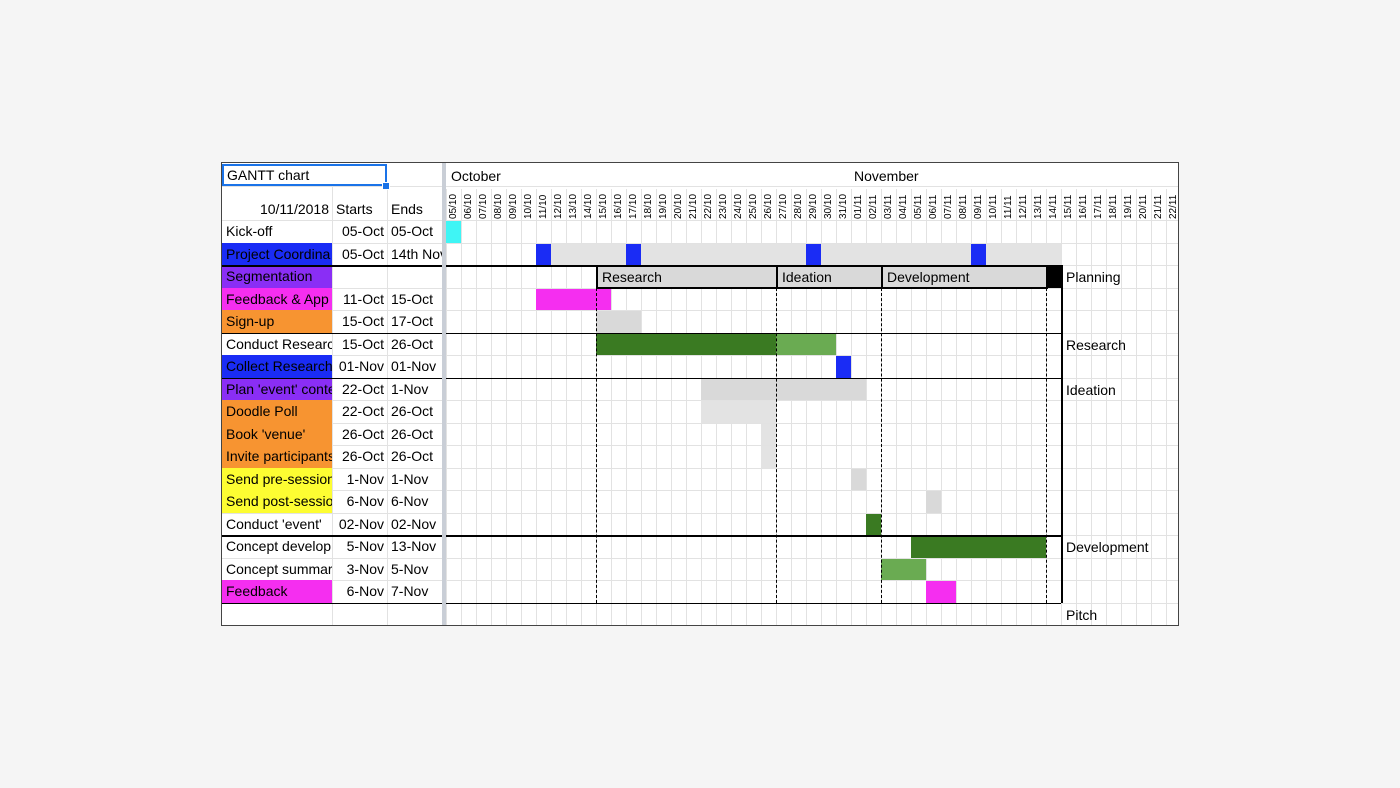 Image resolution: width=1400 pixels, height=788 pixels. Describe the element at coordinates (277, 501) in the screenshot. I see `task-name: Send post-sessio` at that location.